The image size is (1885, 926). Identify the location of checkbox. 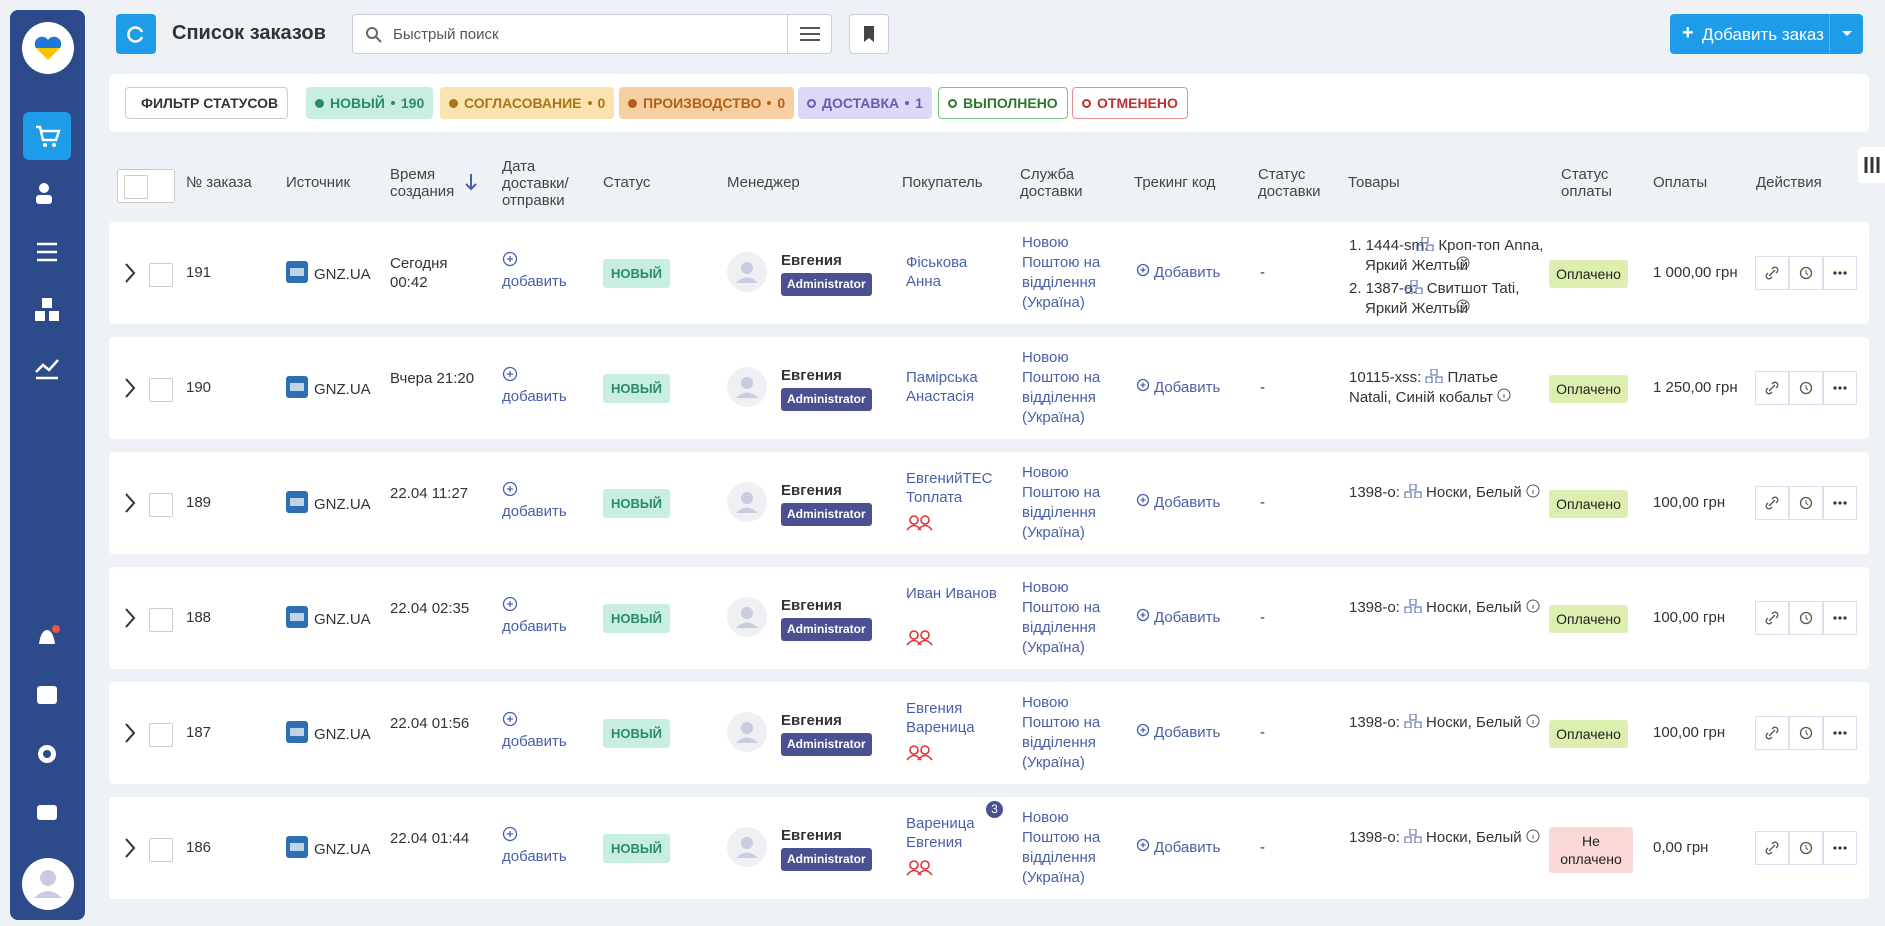
(136, 187).